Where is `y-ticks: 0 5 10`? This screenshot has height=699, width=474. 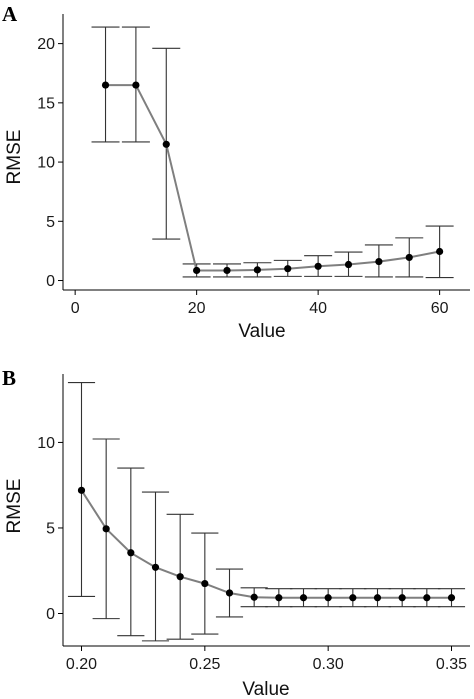 y-ticks: 0 5 10 is located at coordinates (50, 529).